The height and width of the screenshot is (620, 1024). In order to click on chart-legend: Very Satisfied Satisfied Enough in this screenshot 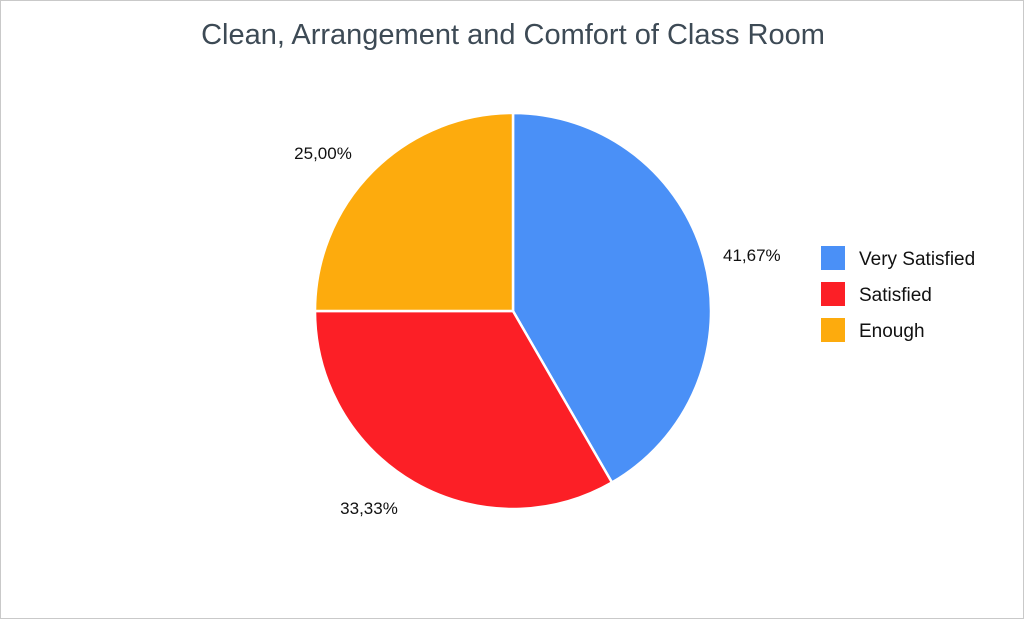, I will do `click(898, 294)`.